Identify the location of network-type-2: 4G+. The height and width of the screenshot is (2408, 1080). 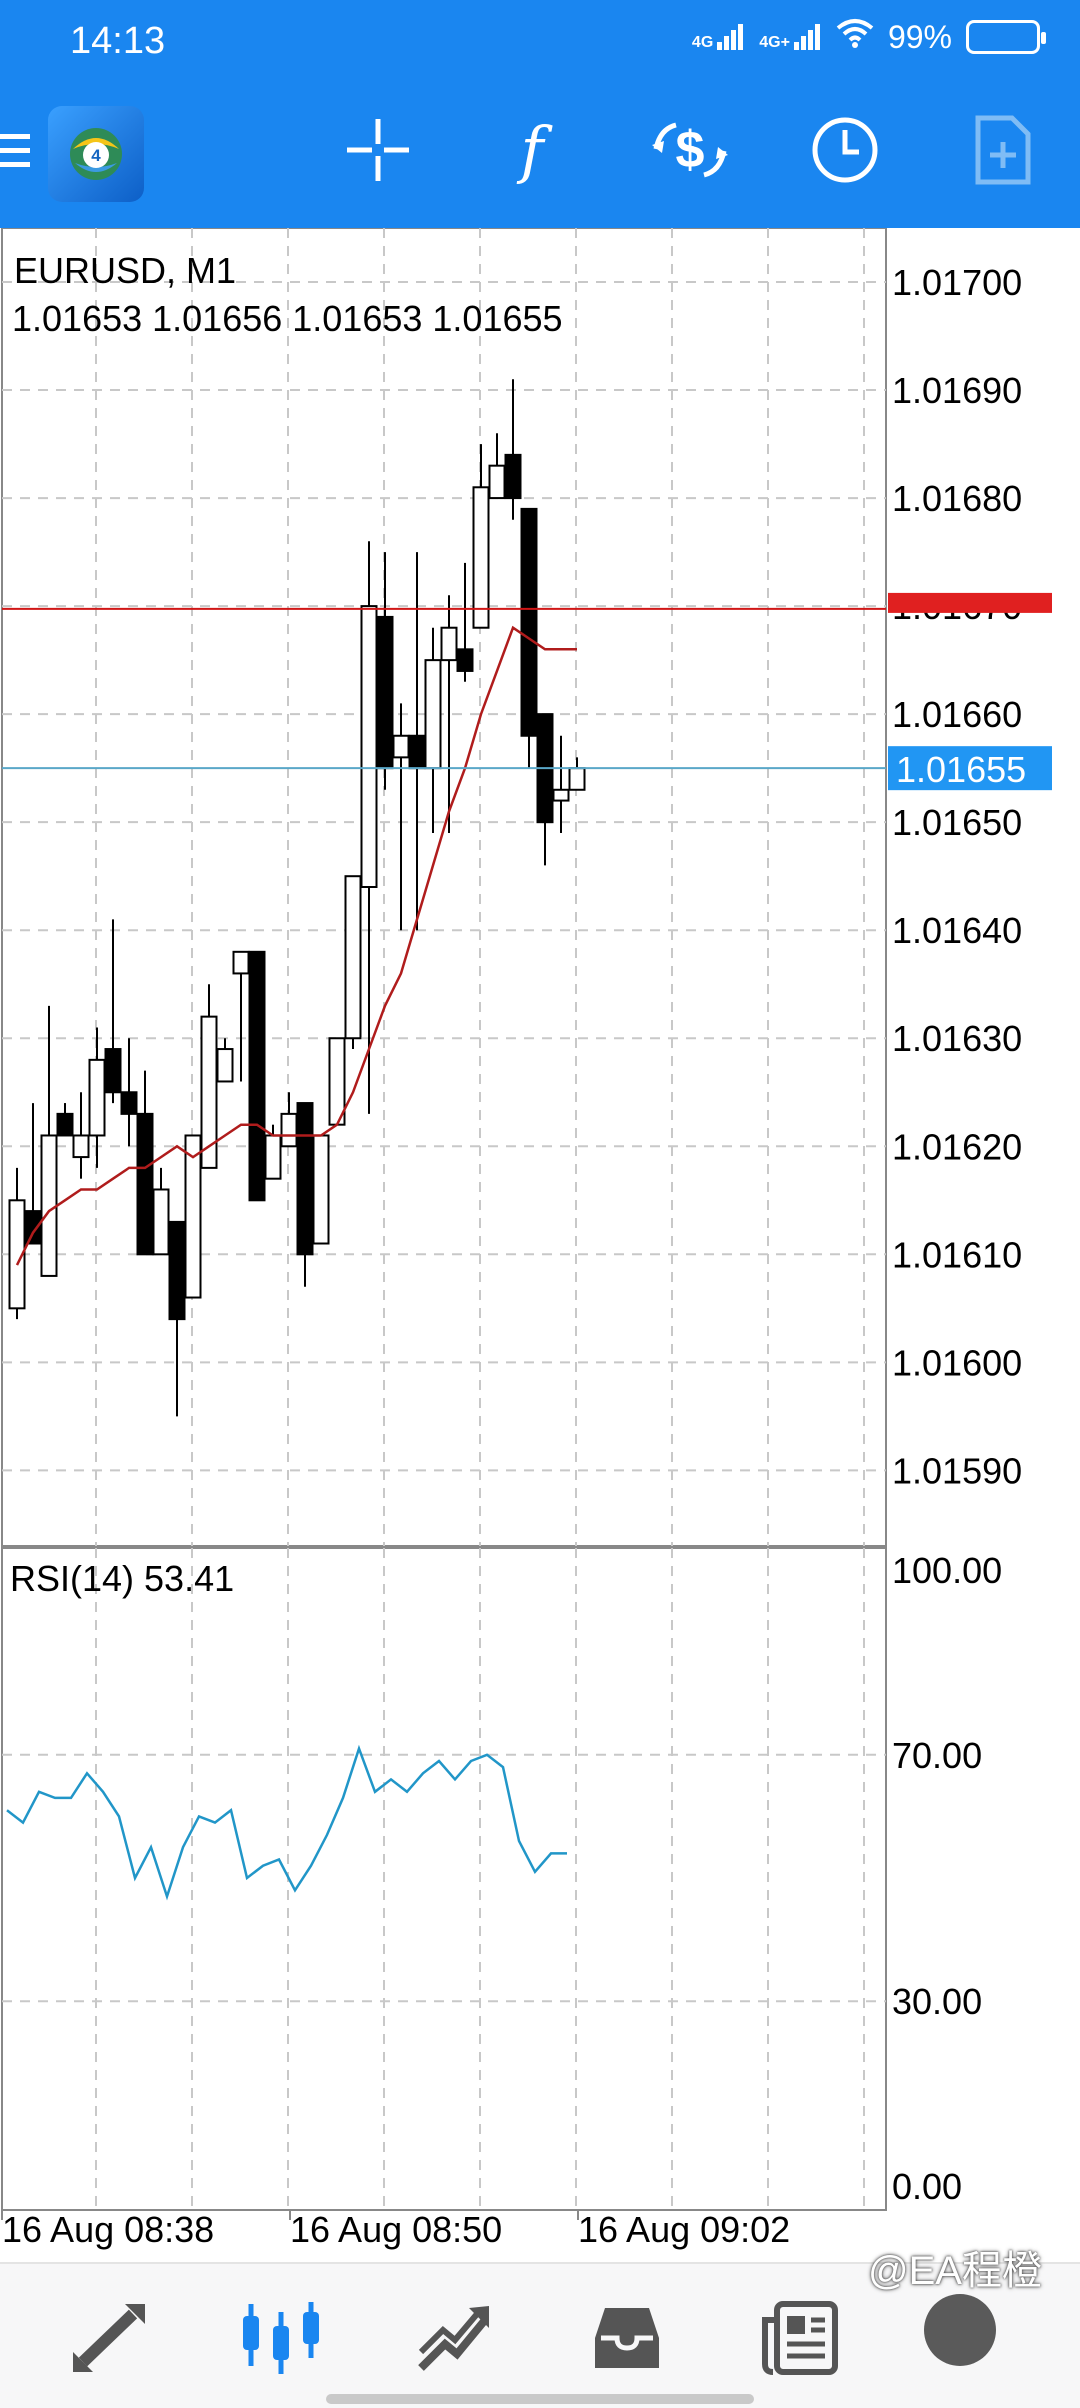
(774, 42).